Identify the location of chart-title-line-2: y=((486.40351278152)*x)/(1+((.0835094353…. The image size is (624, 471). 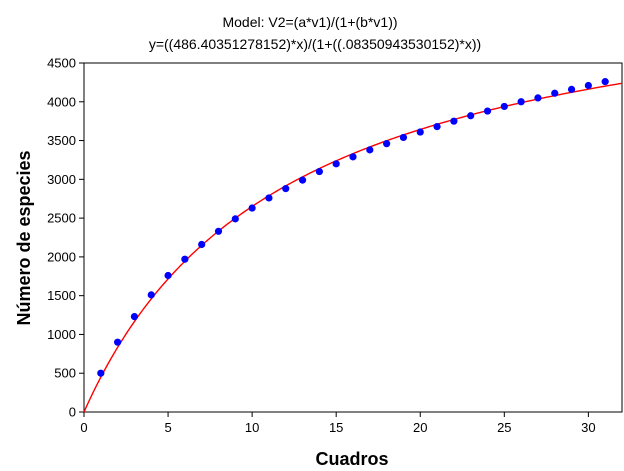
(315, 44).